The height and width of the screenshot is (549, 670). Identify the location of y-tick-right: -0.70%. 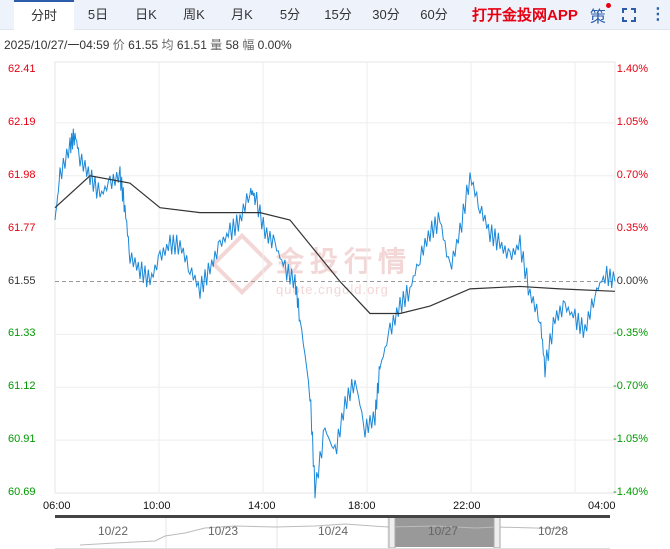
(630, 386).